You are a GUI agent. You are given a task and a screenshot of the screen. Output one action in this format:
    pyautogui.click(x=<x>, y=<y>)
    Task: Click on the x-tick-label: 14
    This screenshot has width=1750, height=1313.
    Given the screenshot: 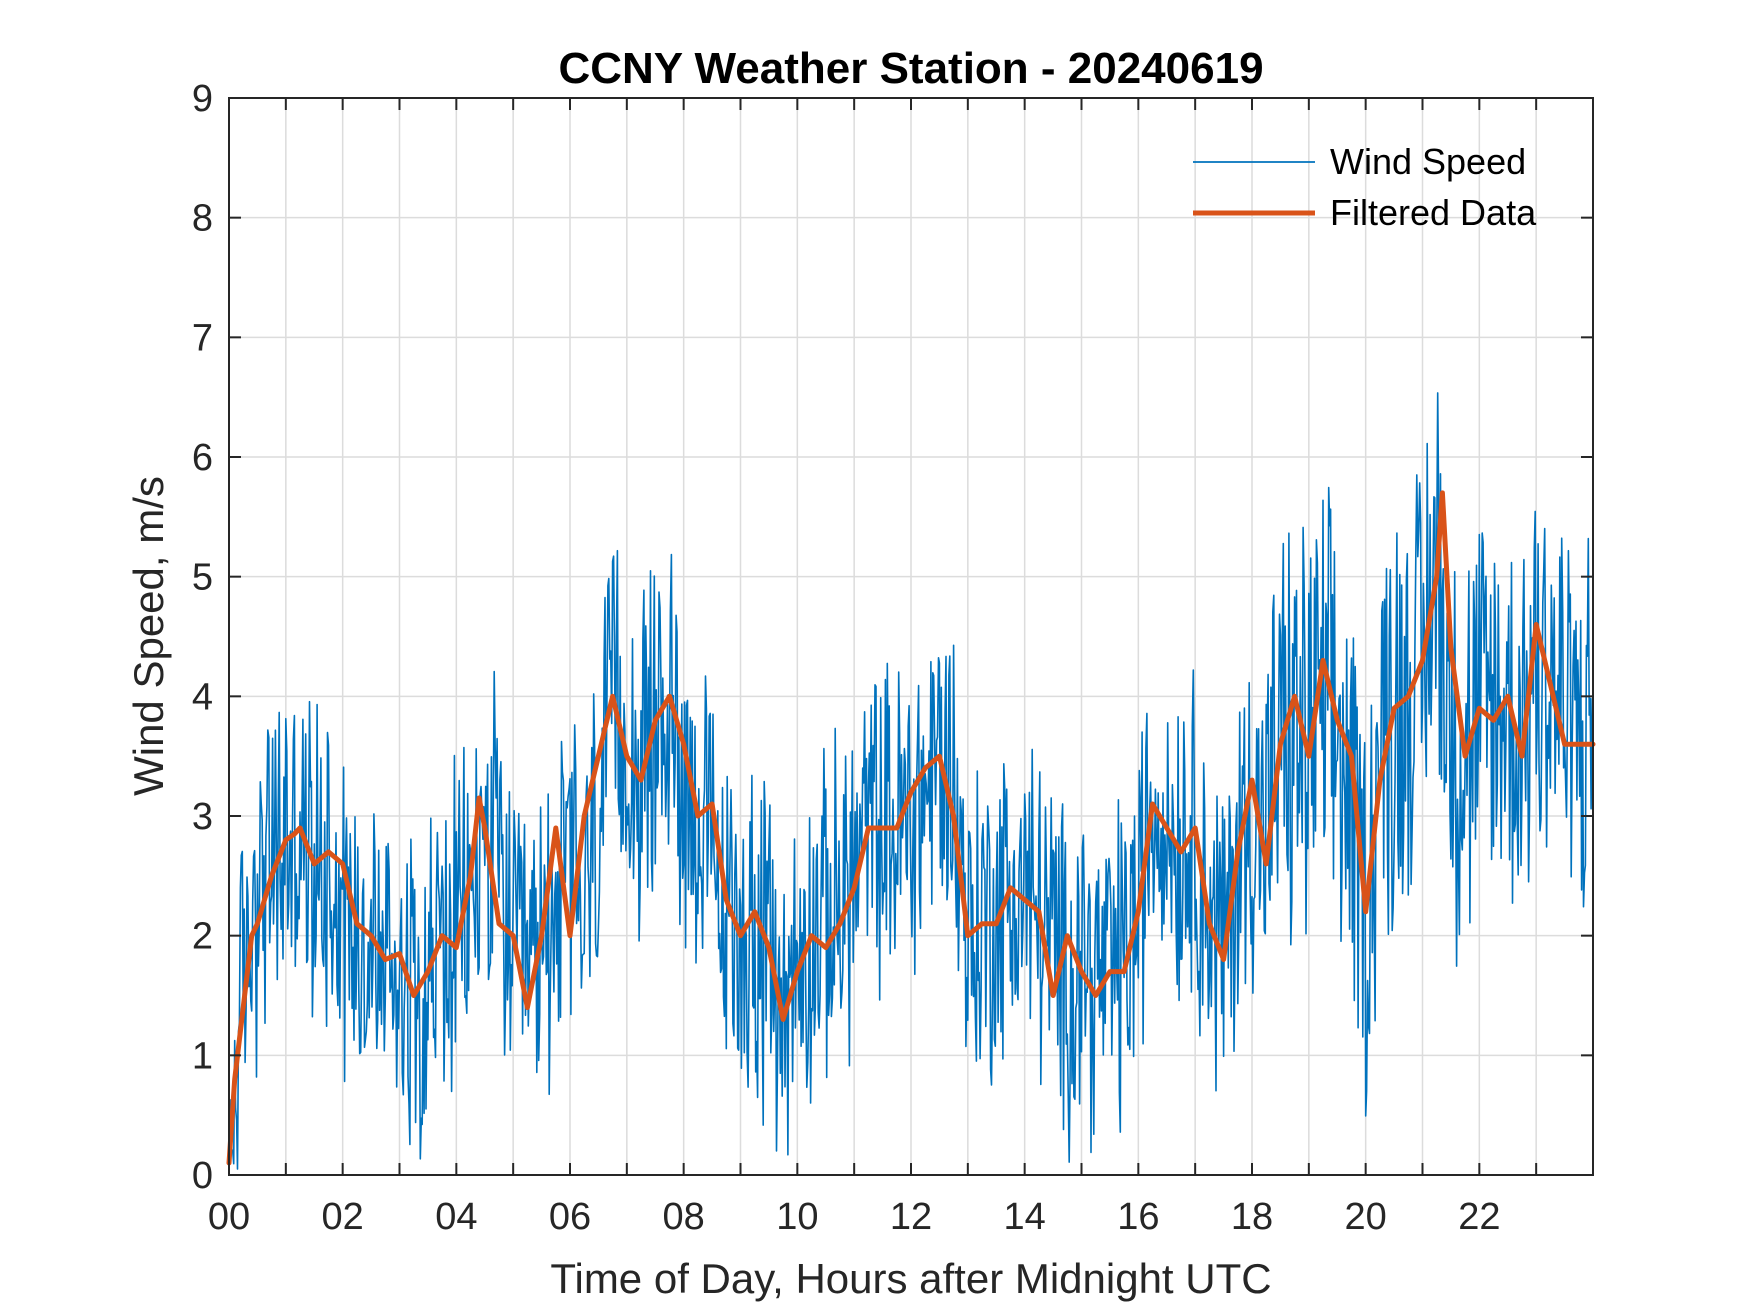 What is the action you would take?
    pyautogui.click(x=1025, y=1217)
    